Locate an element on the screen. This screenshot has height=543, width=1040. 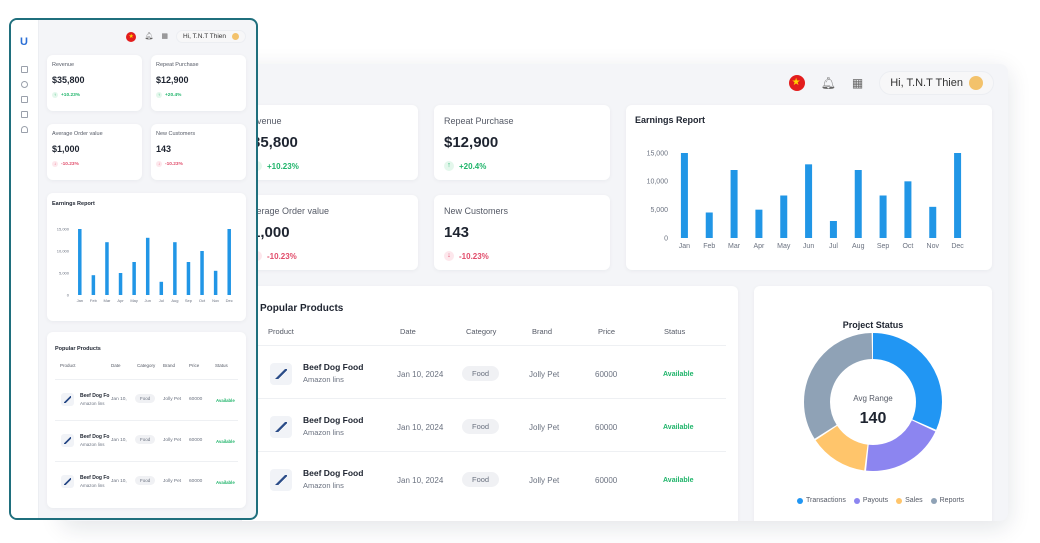
stat-value: $12,900 is located at coordinates (471, 142).